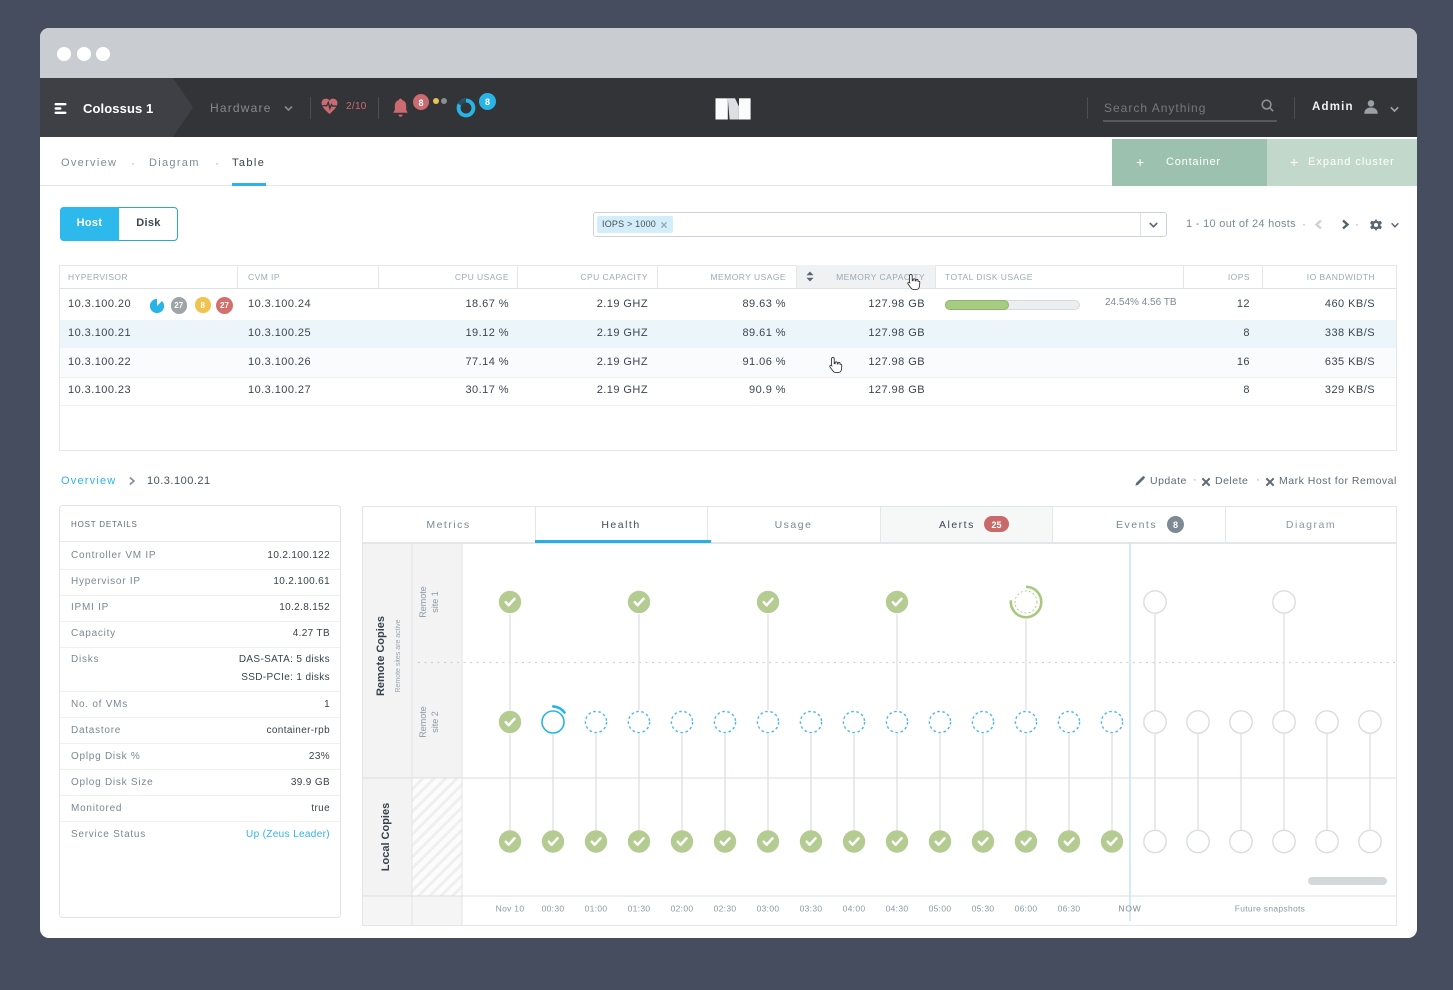 The width and height of the screenshot is (1453, 990). Describe the element at coordinates (435, 602) in the screenshot. I see `svg-text: site 1` at that location.